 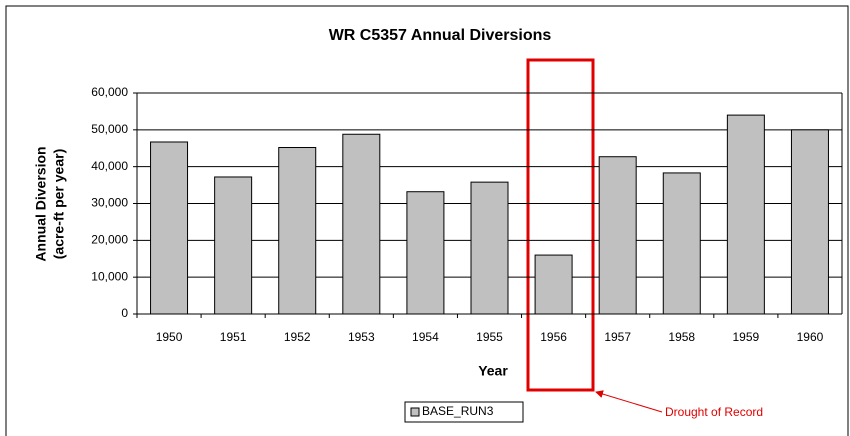 What do you see at coordinates (109, 203) in the screenshot?
I see `y-tick-label: 30,000` at bounding box center [109, 203].